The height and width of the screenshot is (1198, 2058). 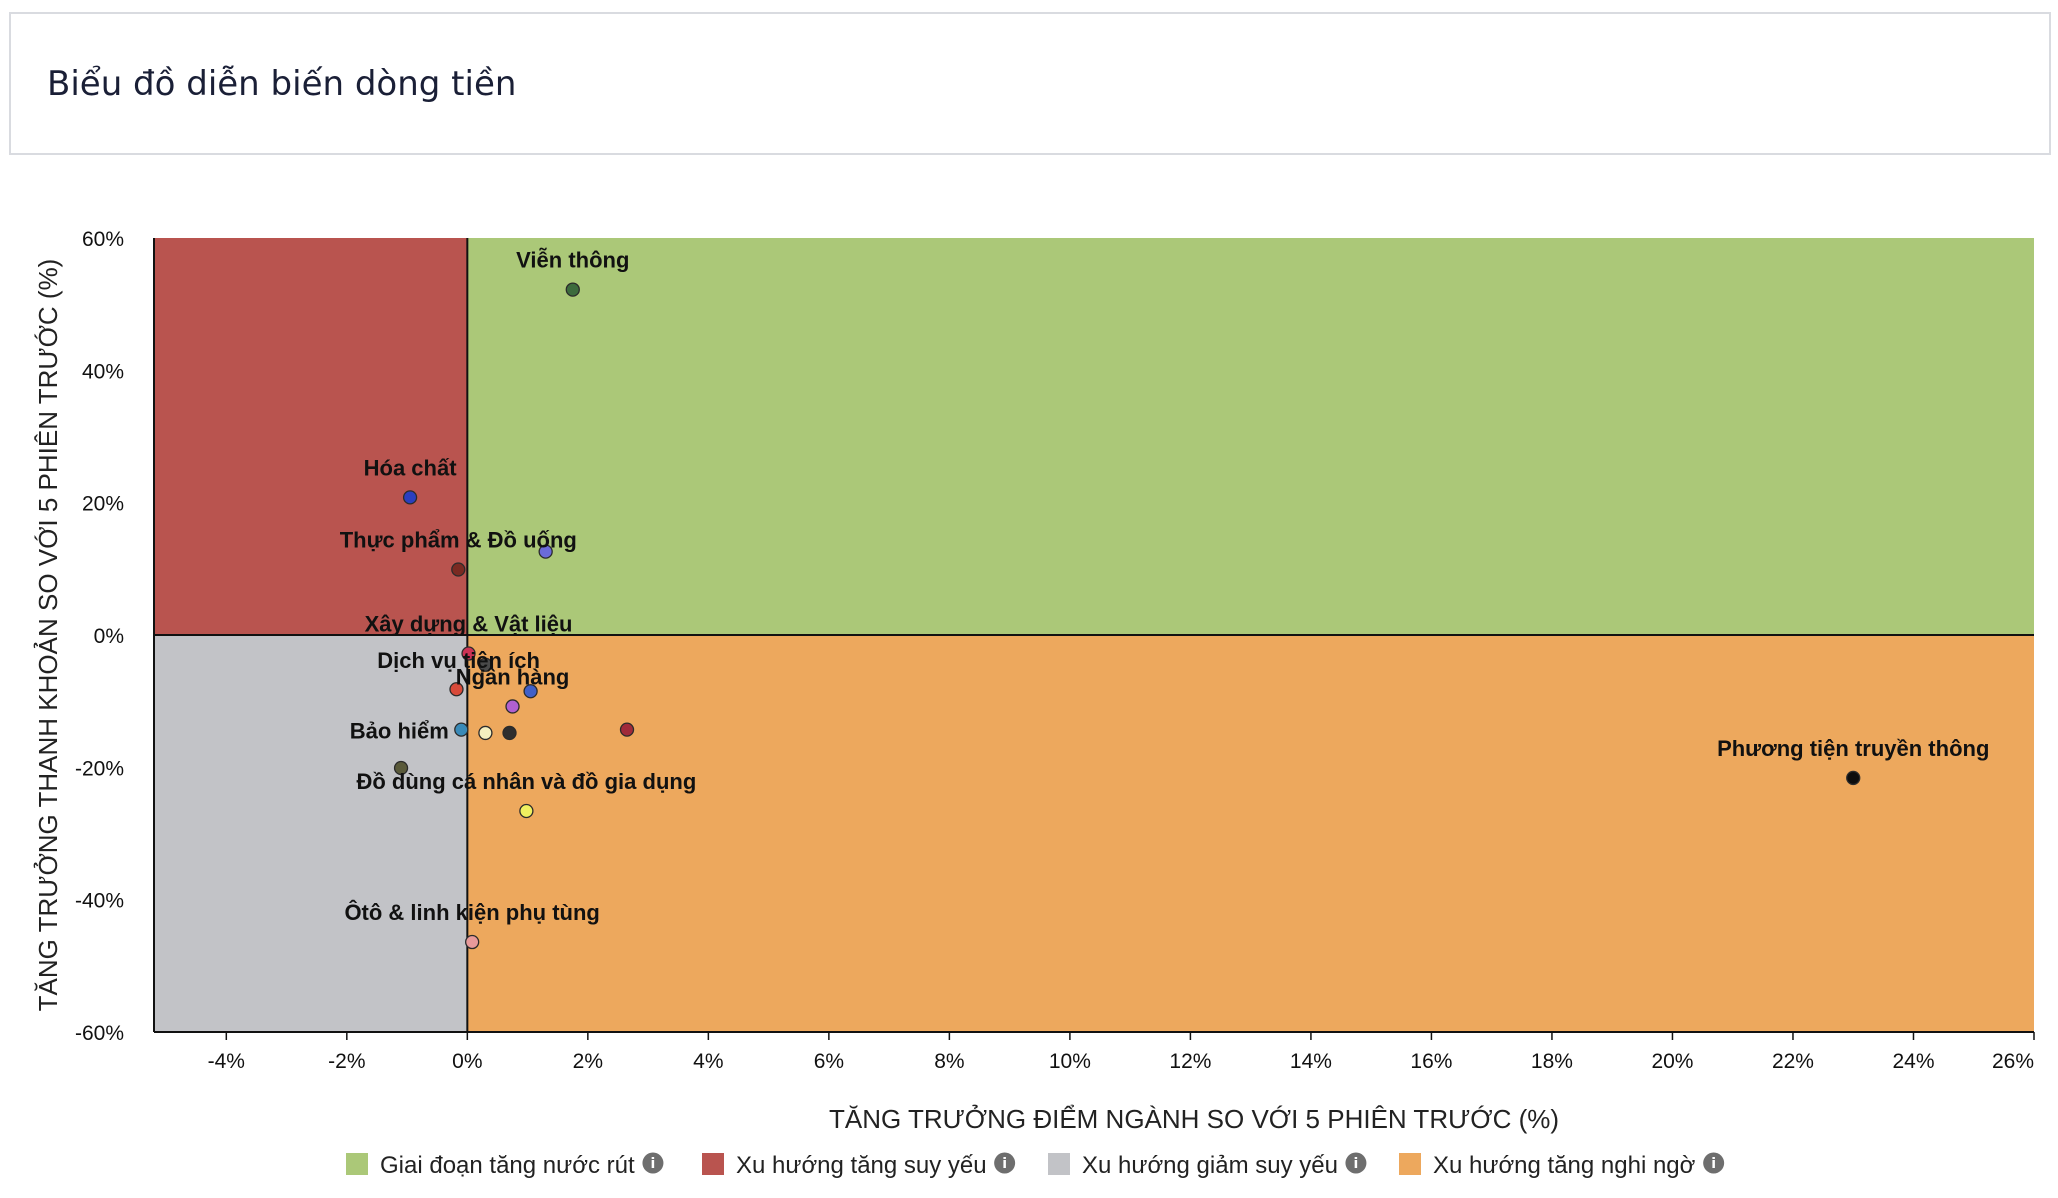 I want to click on x-tick-label: 0%, so click(x=467, y=1061).